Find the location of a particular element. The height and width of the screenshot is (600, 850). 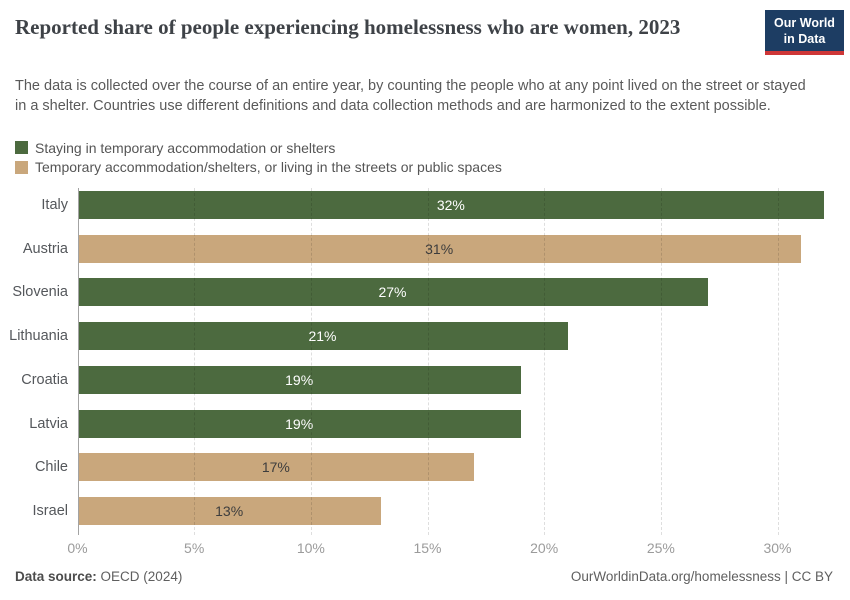

bar-latvia: 19% is located at coordinates (299, 423).